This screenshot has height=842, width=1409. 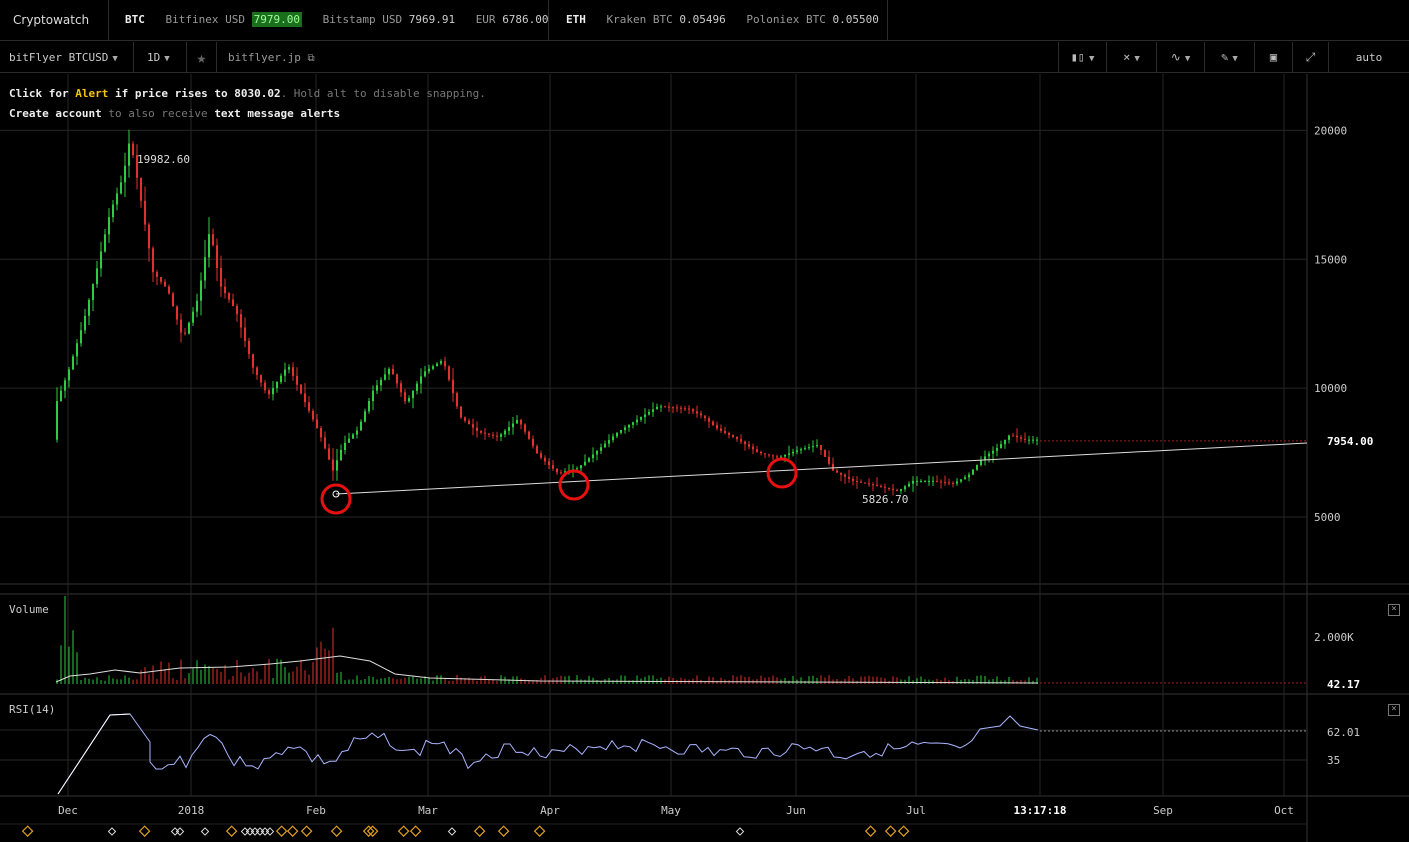 What do you see at coordinates (1131, 57) in the screenshot?
I see `crosshair-menu: ⨯ ▼` at bounding box center [1131, 57].